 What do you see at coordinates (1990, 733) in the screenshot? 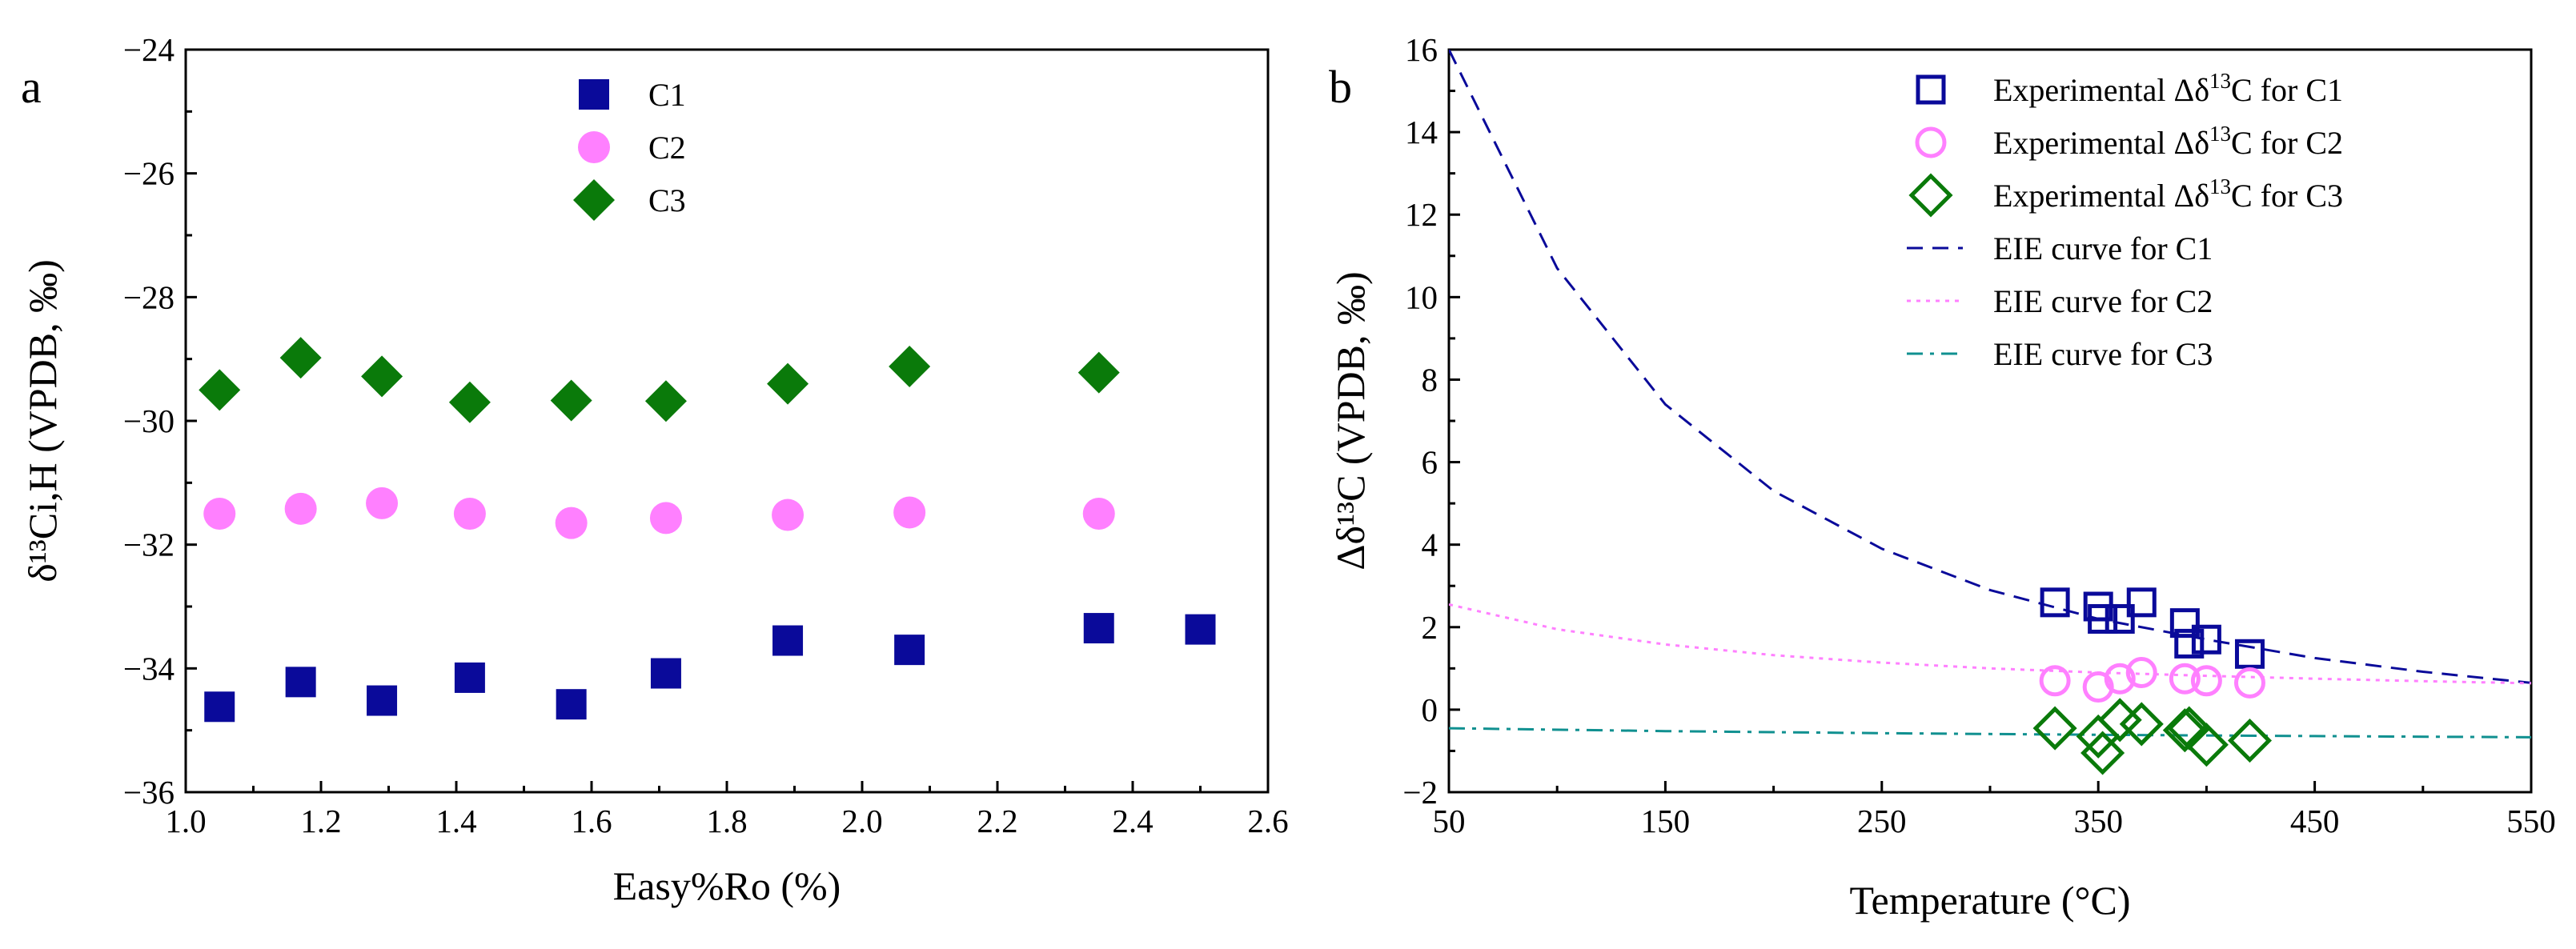
I see `b-eie-curve-for-c3-line` at bounding box center [1990, 733].